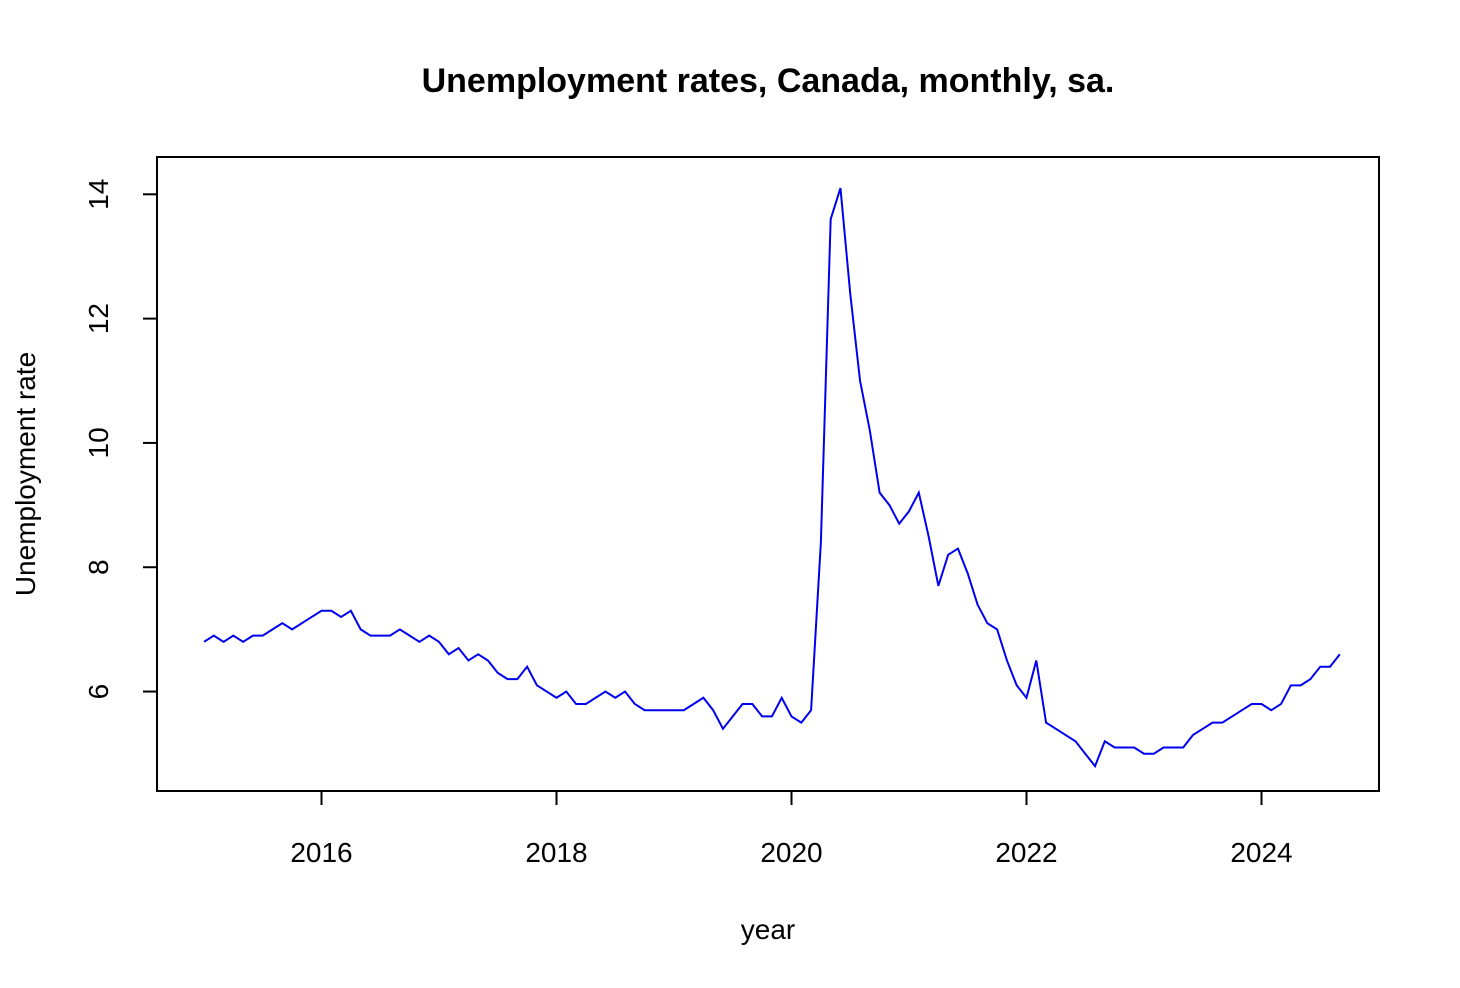 The width and height of the screenshot is (1460, 988). Describe the element at coordinates (1026, 852) in the screenshot. I see `x-tick-label: 2022` at that location.